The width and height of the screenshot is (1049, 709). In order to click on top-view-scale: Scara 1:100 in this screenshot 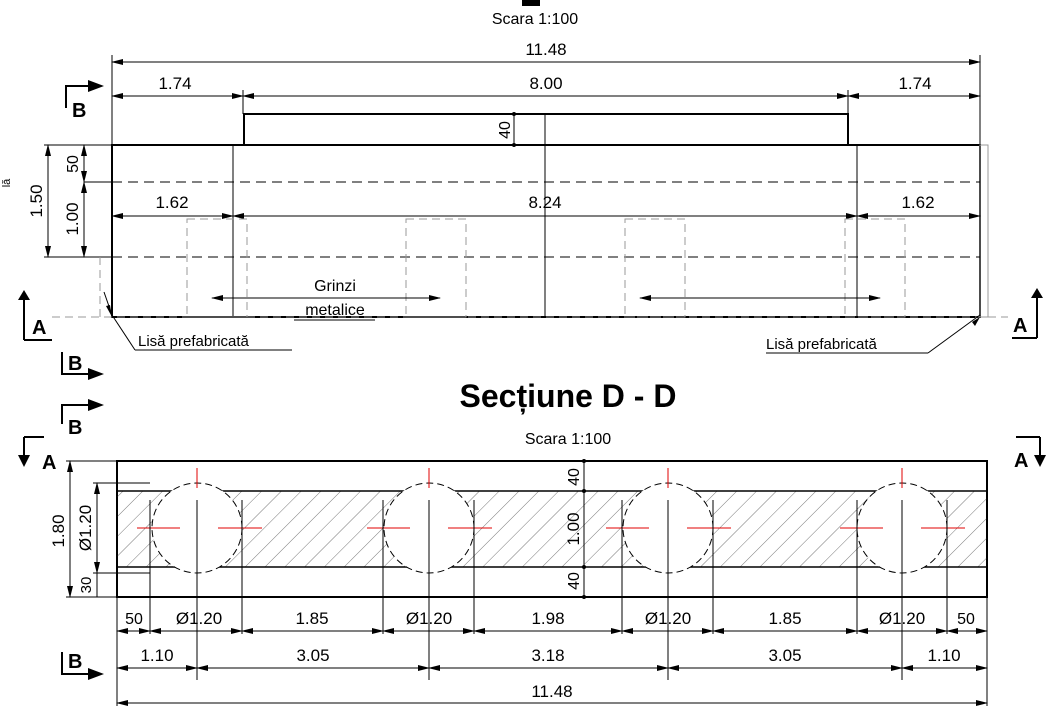, I will do `click(535, 19)`.